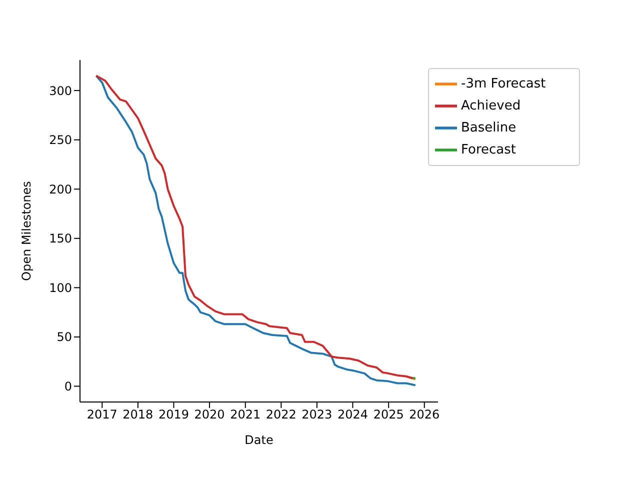  I want to click on x-tick-label: 2017, so click(102, 415).